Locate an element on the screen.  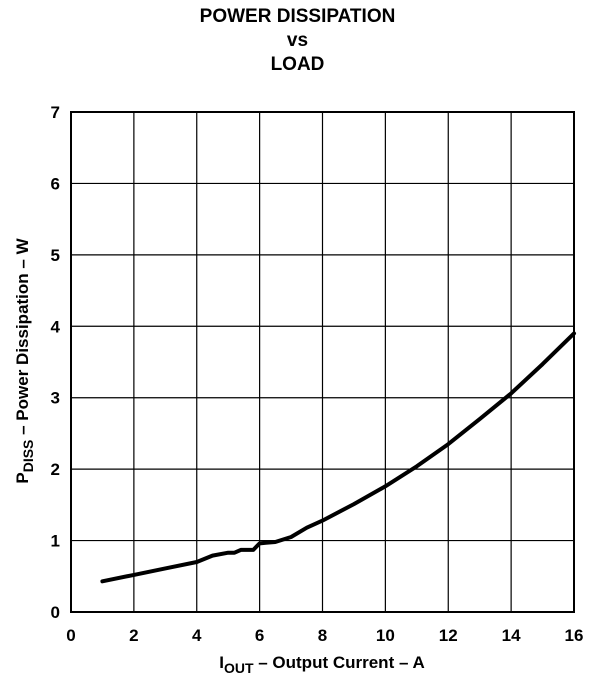
x-tick-label: 0 is located at coordinates (70, 635).